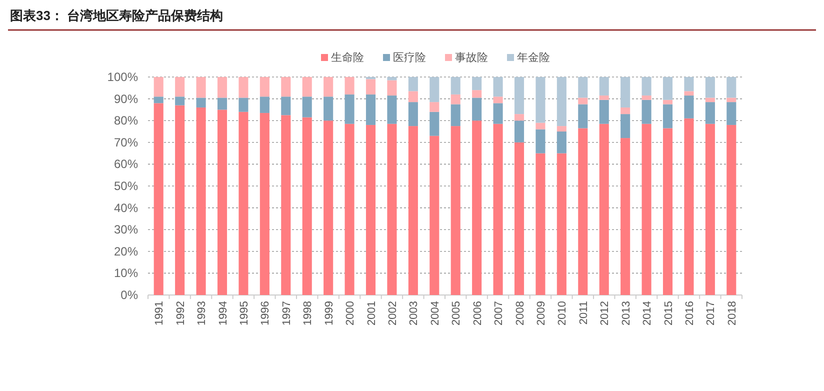 The height and width of the screenshot is (391, 824). What do you see at coordinates (244, 313) in the screenshot?
I see `x-tick-label: 1995` at bounding box center [244, 313].